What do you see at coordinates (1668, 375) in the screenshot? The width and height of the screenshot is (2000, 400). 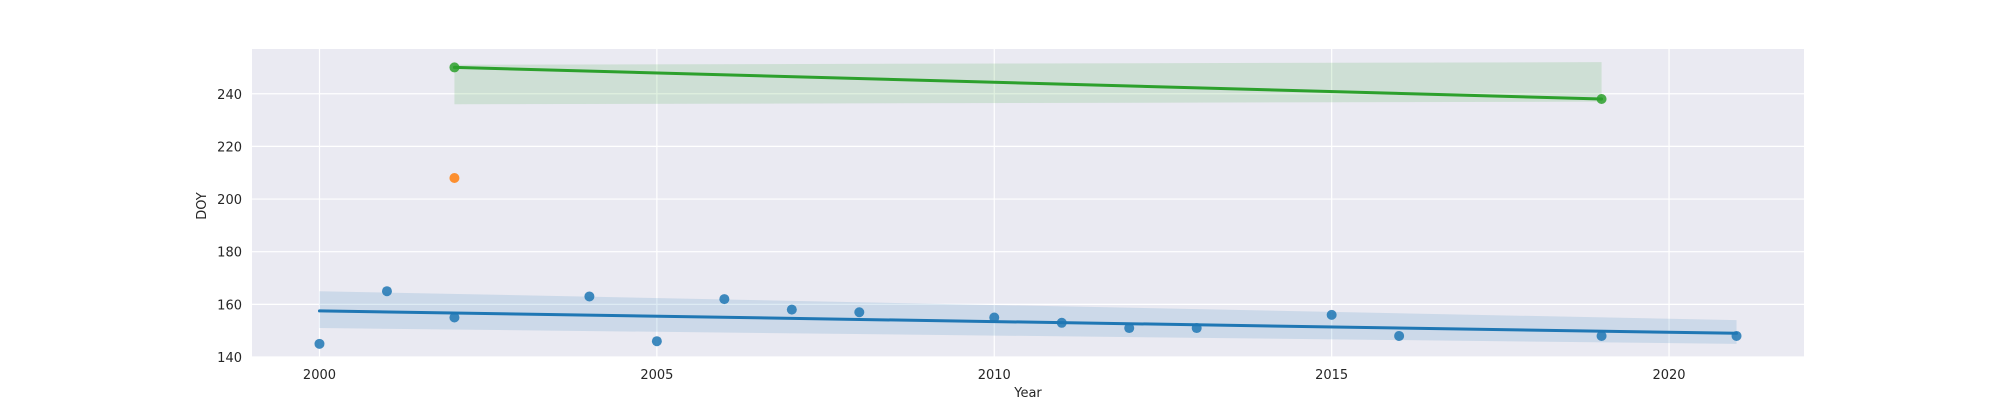 I see `x-tick-label: 2020` at bounding box center [1668, 375].